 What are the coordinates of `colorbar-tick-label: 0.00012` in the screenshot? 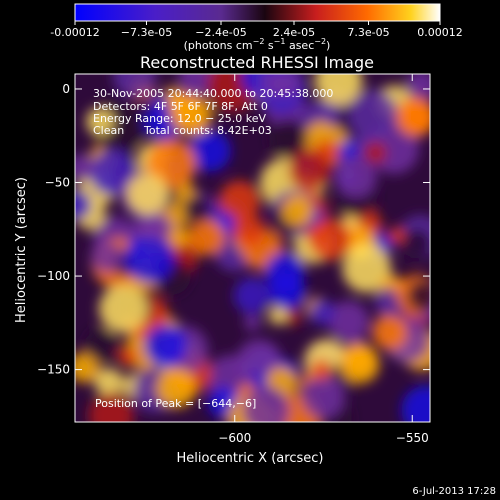 It's located at (440, 32).